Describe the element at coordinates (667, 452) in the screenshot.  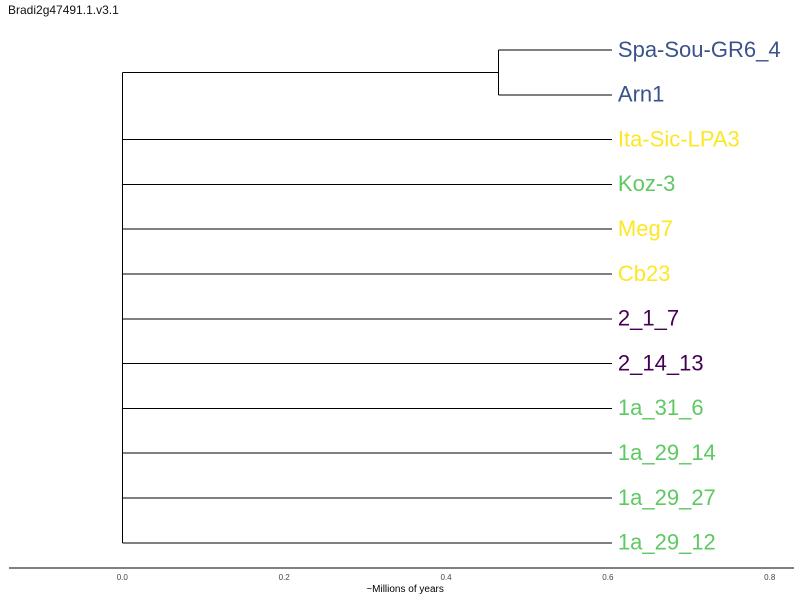
I see `tip-label: 1a_29_14` at that location.